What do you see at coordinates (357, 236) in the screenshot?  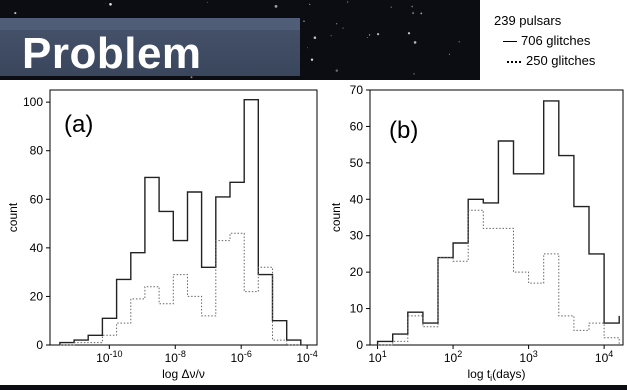 I see `y-tick-label: 30` at bounding box center [357, 236].